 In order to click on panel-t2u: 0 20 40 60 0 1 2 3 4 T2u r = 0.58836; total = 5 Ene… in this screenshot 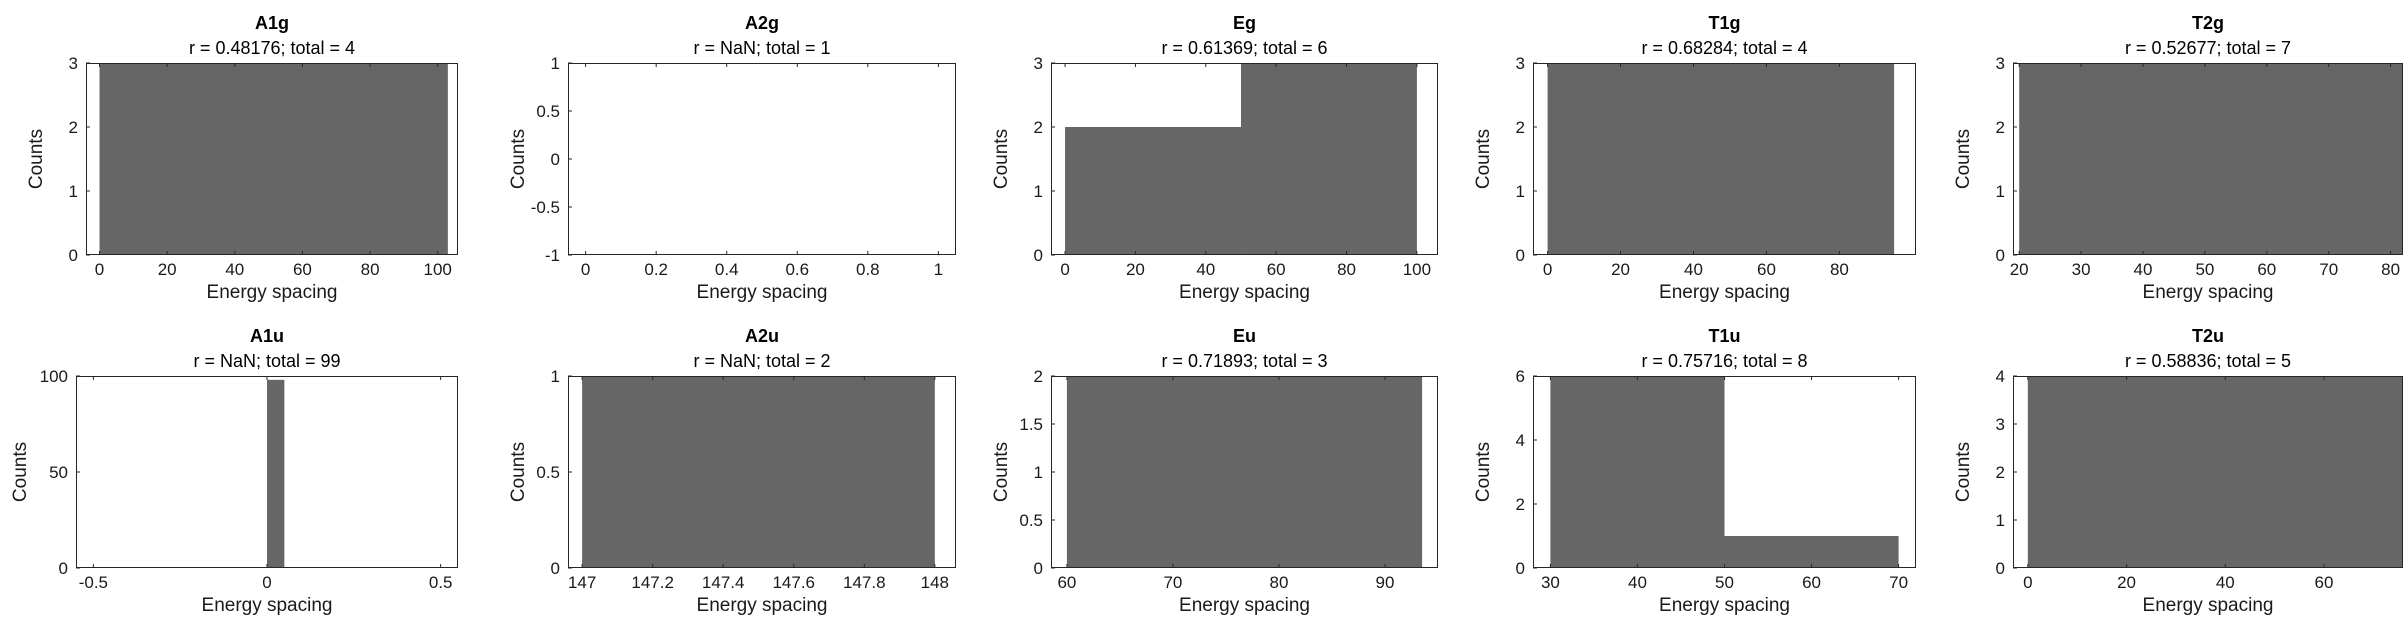, I will do `click(2178, 471)`.